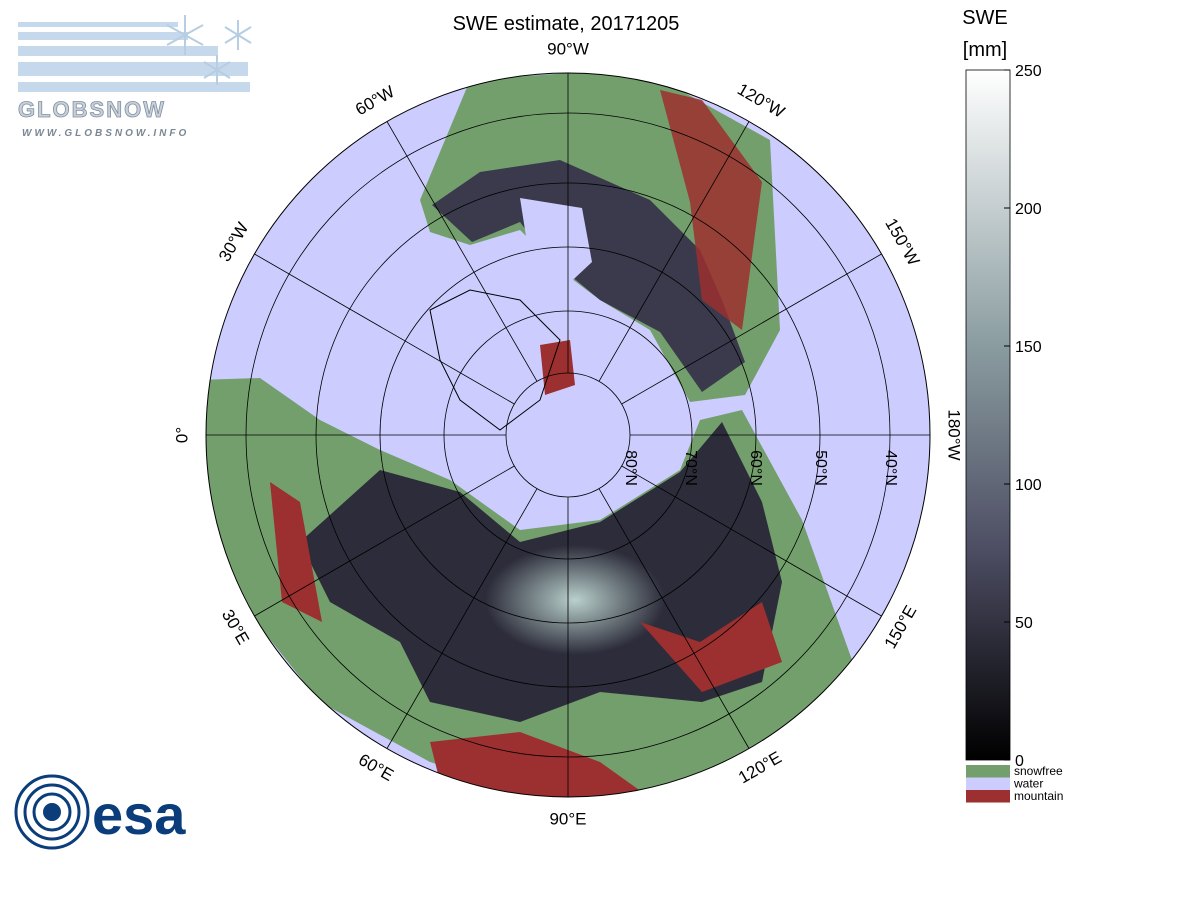  Describe the element at coordinates (235, 627) in the screenshot. I see `longitude-label: 30°E` at that location.